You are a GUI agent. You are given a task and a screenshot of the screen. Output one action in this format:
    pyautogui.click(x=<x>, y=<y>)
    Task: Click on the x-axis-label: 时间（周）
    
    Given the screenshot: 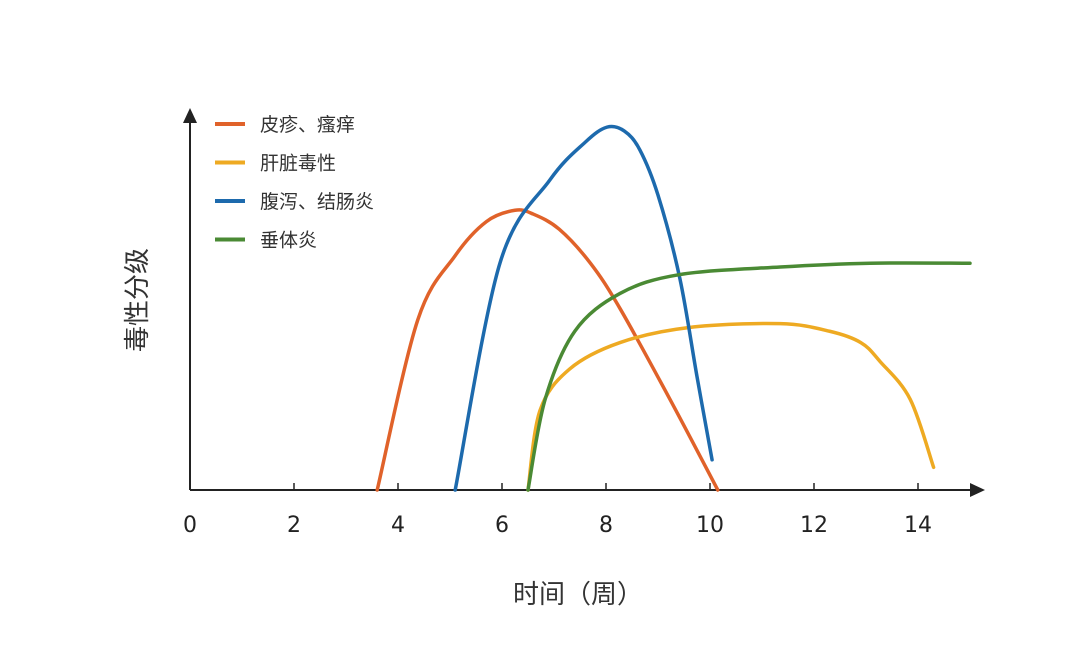 What is the action you would take?
    pyautogui.click(x=578, y=595)
    